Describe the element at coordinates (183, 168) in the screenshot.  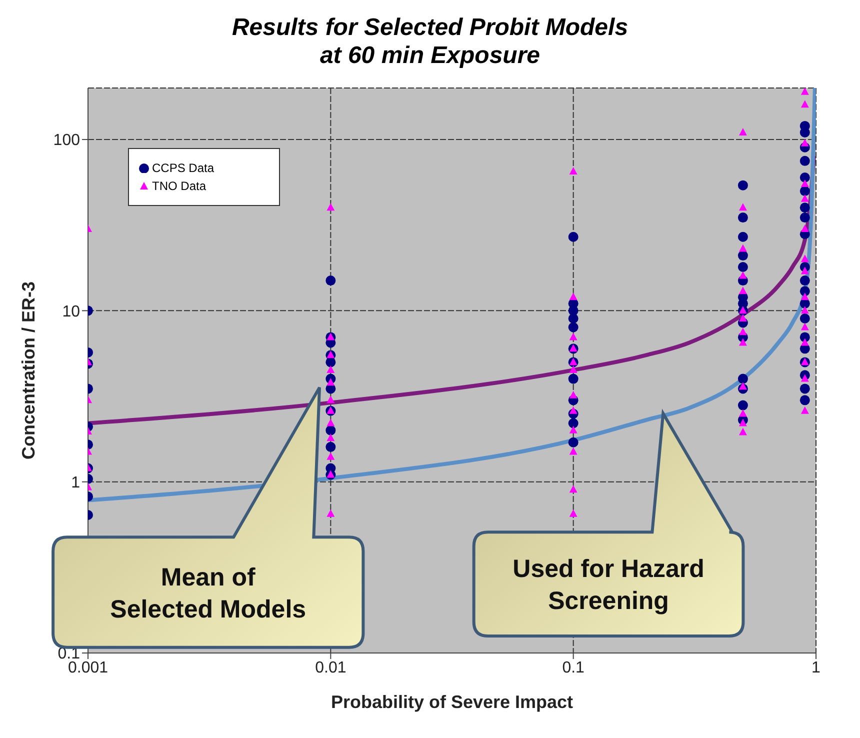
I see `legend-label: CCPS Data` at that location.